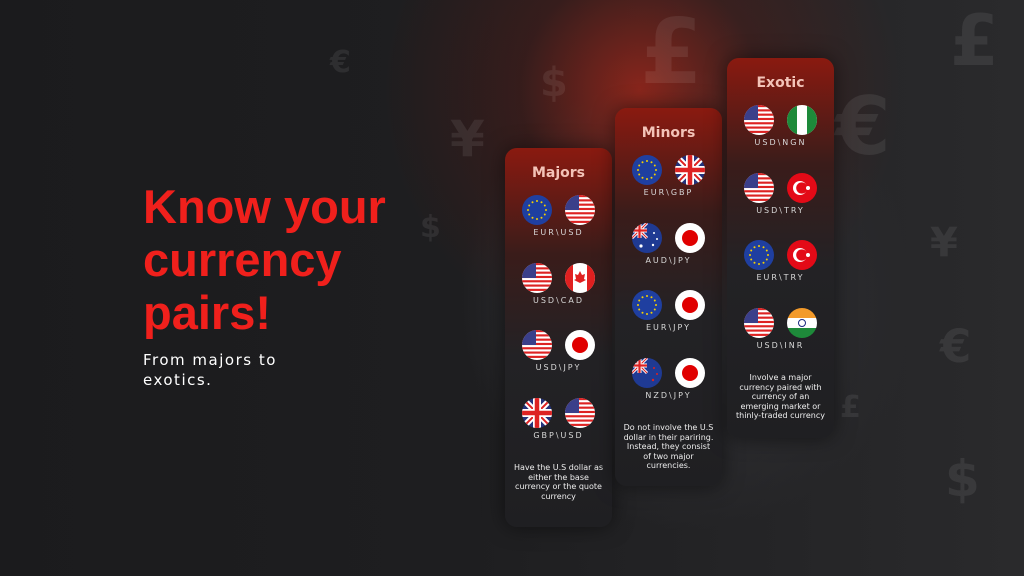  Describe the element at coordinates (558, 367) in the screenshot. I see `pair-code: USD\JPY` at that location.